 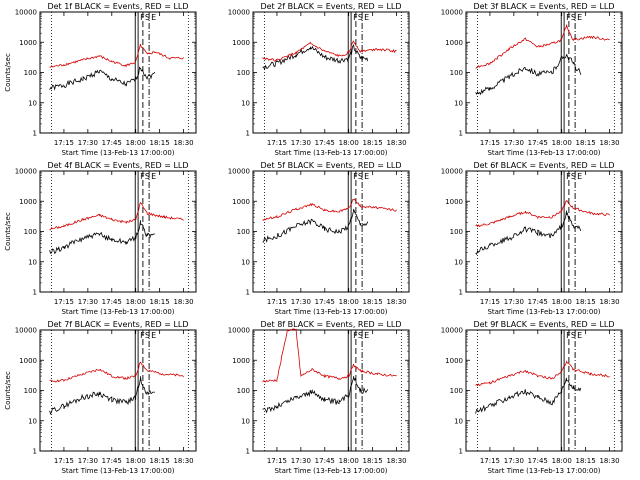 I want to click on y-axis-label: Counts/sec, so click(x=8, y=72).